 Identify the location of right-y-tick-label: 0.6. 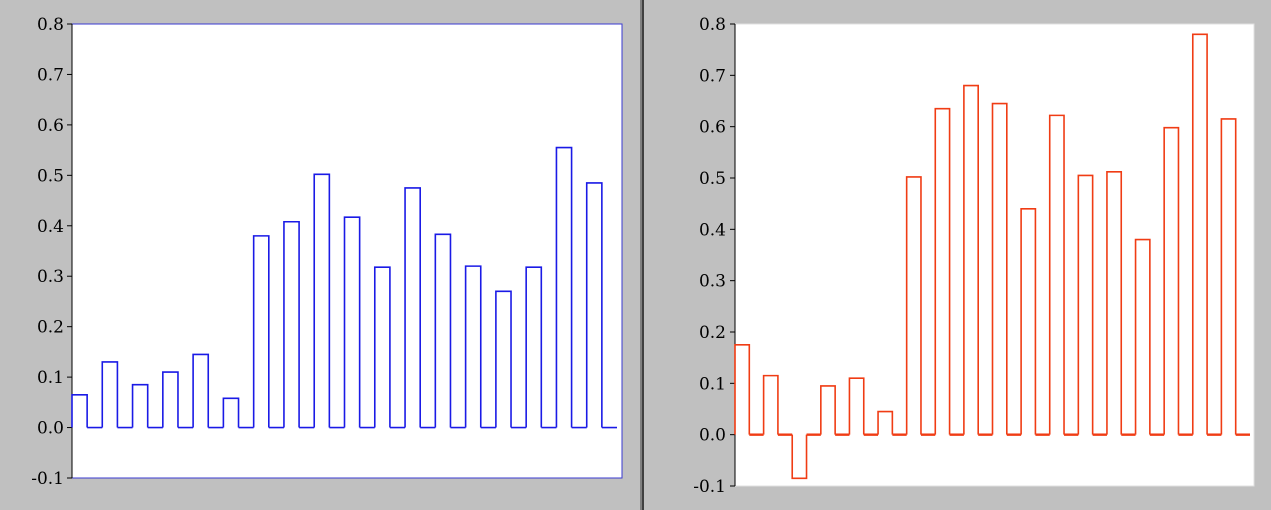
(712, 128).